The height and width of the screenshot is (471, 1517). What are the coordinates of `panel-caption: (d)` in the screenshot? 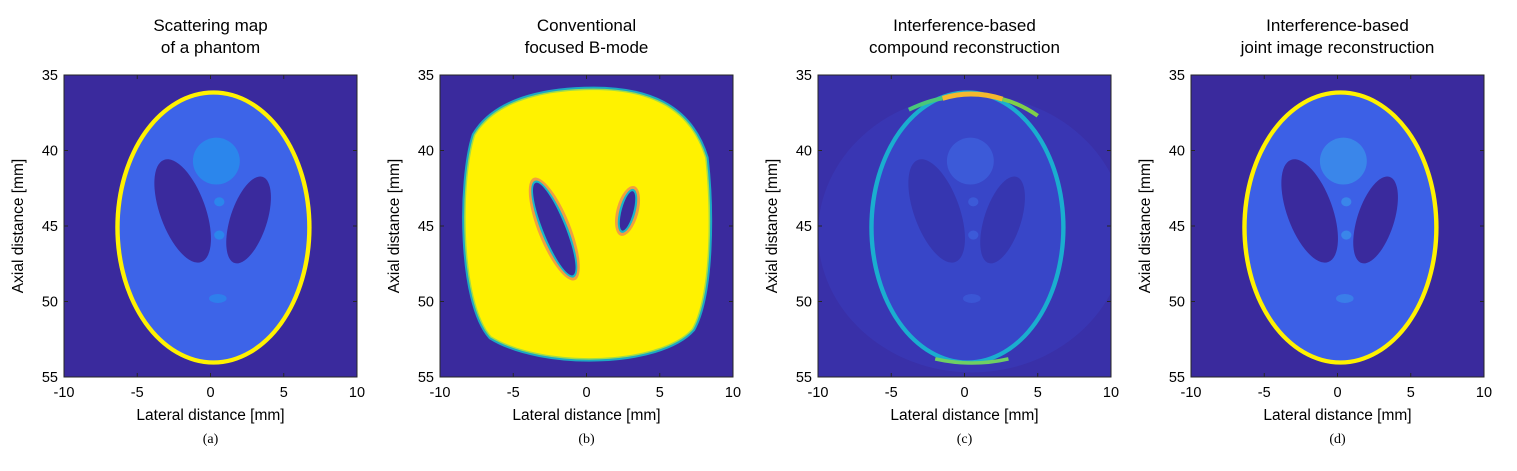 It's located at (1337, 439).